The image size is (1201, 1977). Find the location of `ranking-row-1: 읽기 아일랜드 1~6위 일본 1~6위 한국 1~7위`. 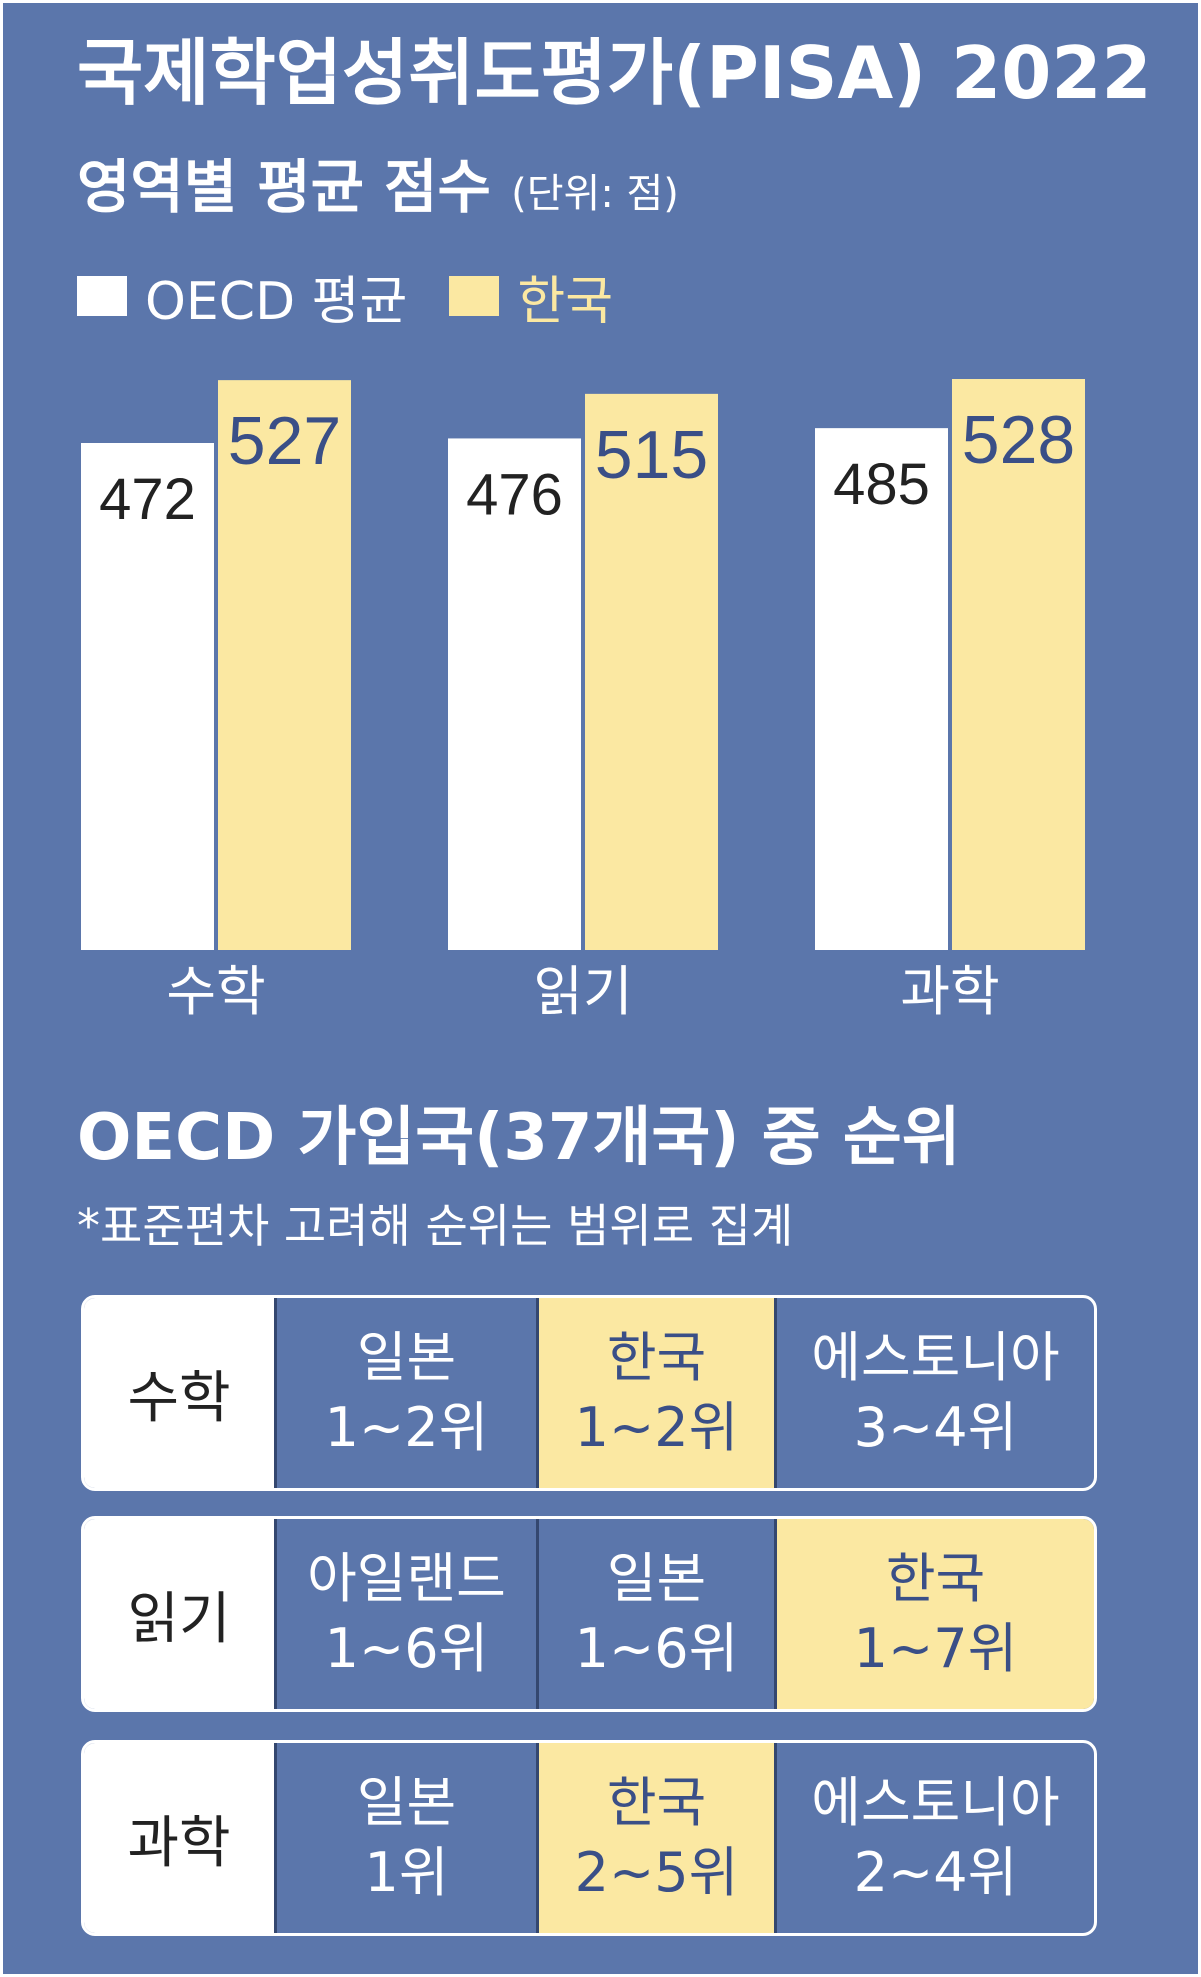

ranking-row-1: 읽기 아일랜드 1~6위 일본 1~6위 한국 1~7위 is located at coordinates (589, 1614).